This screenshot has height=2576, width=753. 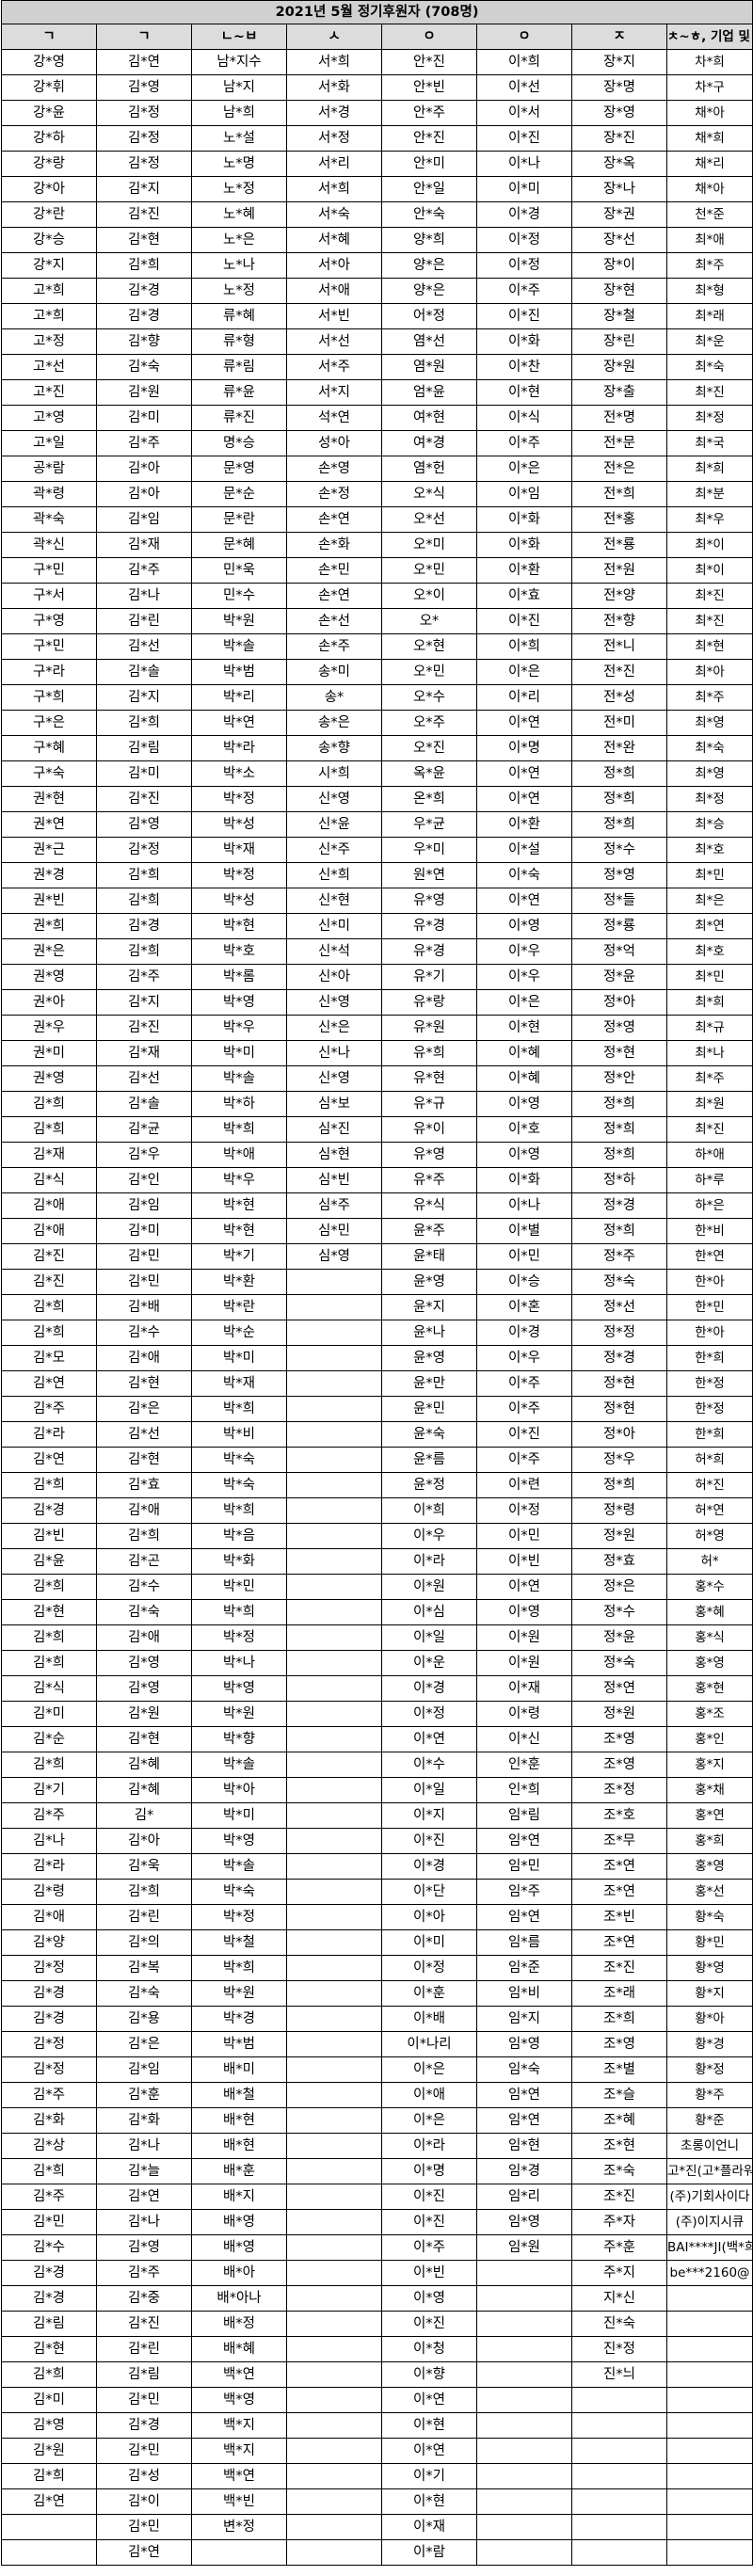 I want to click on table-cell: 홍*조, so click(x=709, y=1714).